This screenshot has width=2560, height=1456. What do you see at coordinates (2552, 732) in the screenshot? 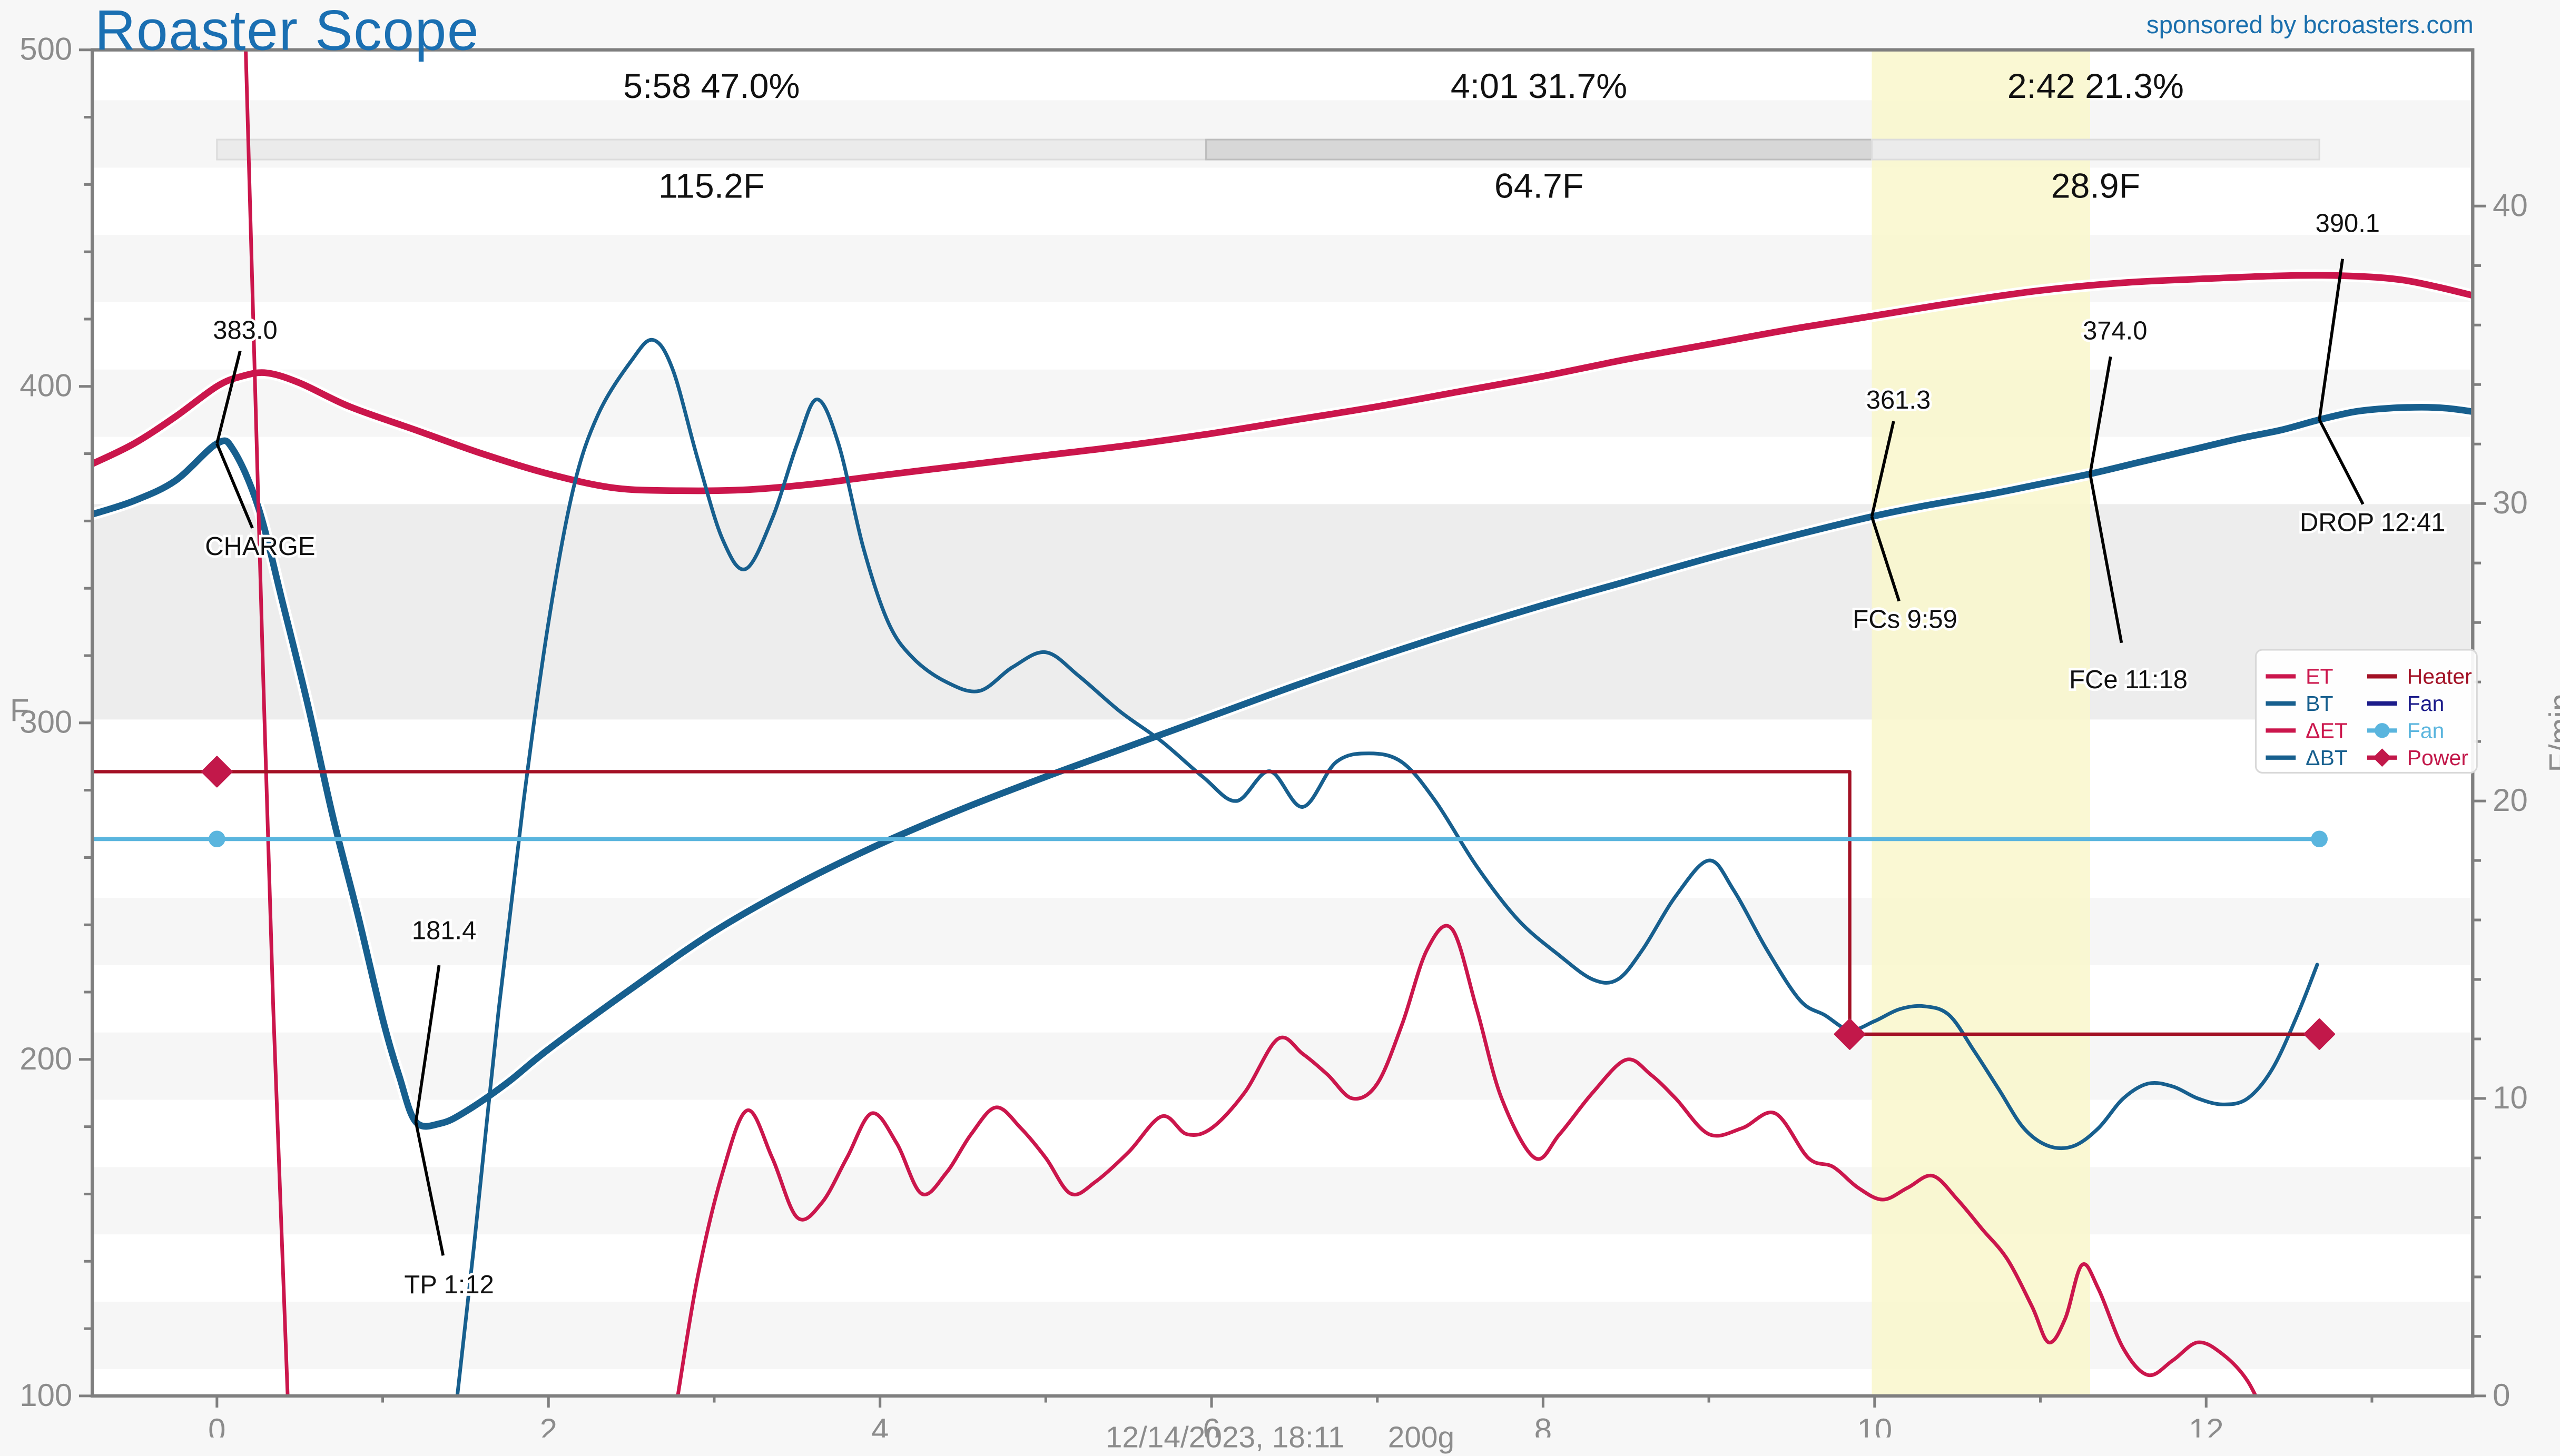
I see `right-axis-unit-label: F/min` at bounding box center [2552, 732].